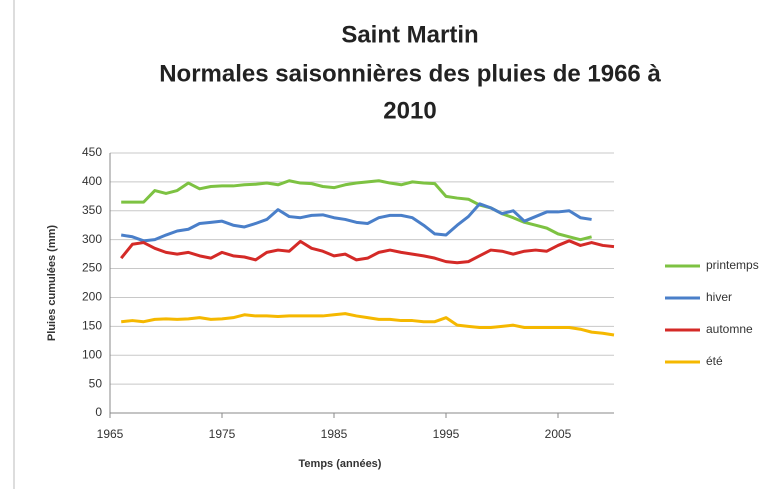 This screenshot has height=489, width=784. Describe the element at coordinates (340, 464) in the screenshot. I see `x-axis-label: Temps (années)` at that location.